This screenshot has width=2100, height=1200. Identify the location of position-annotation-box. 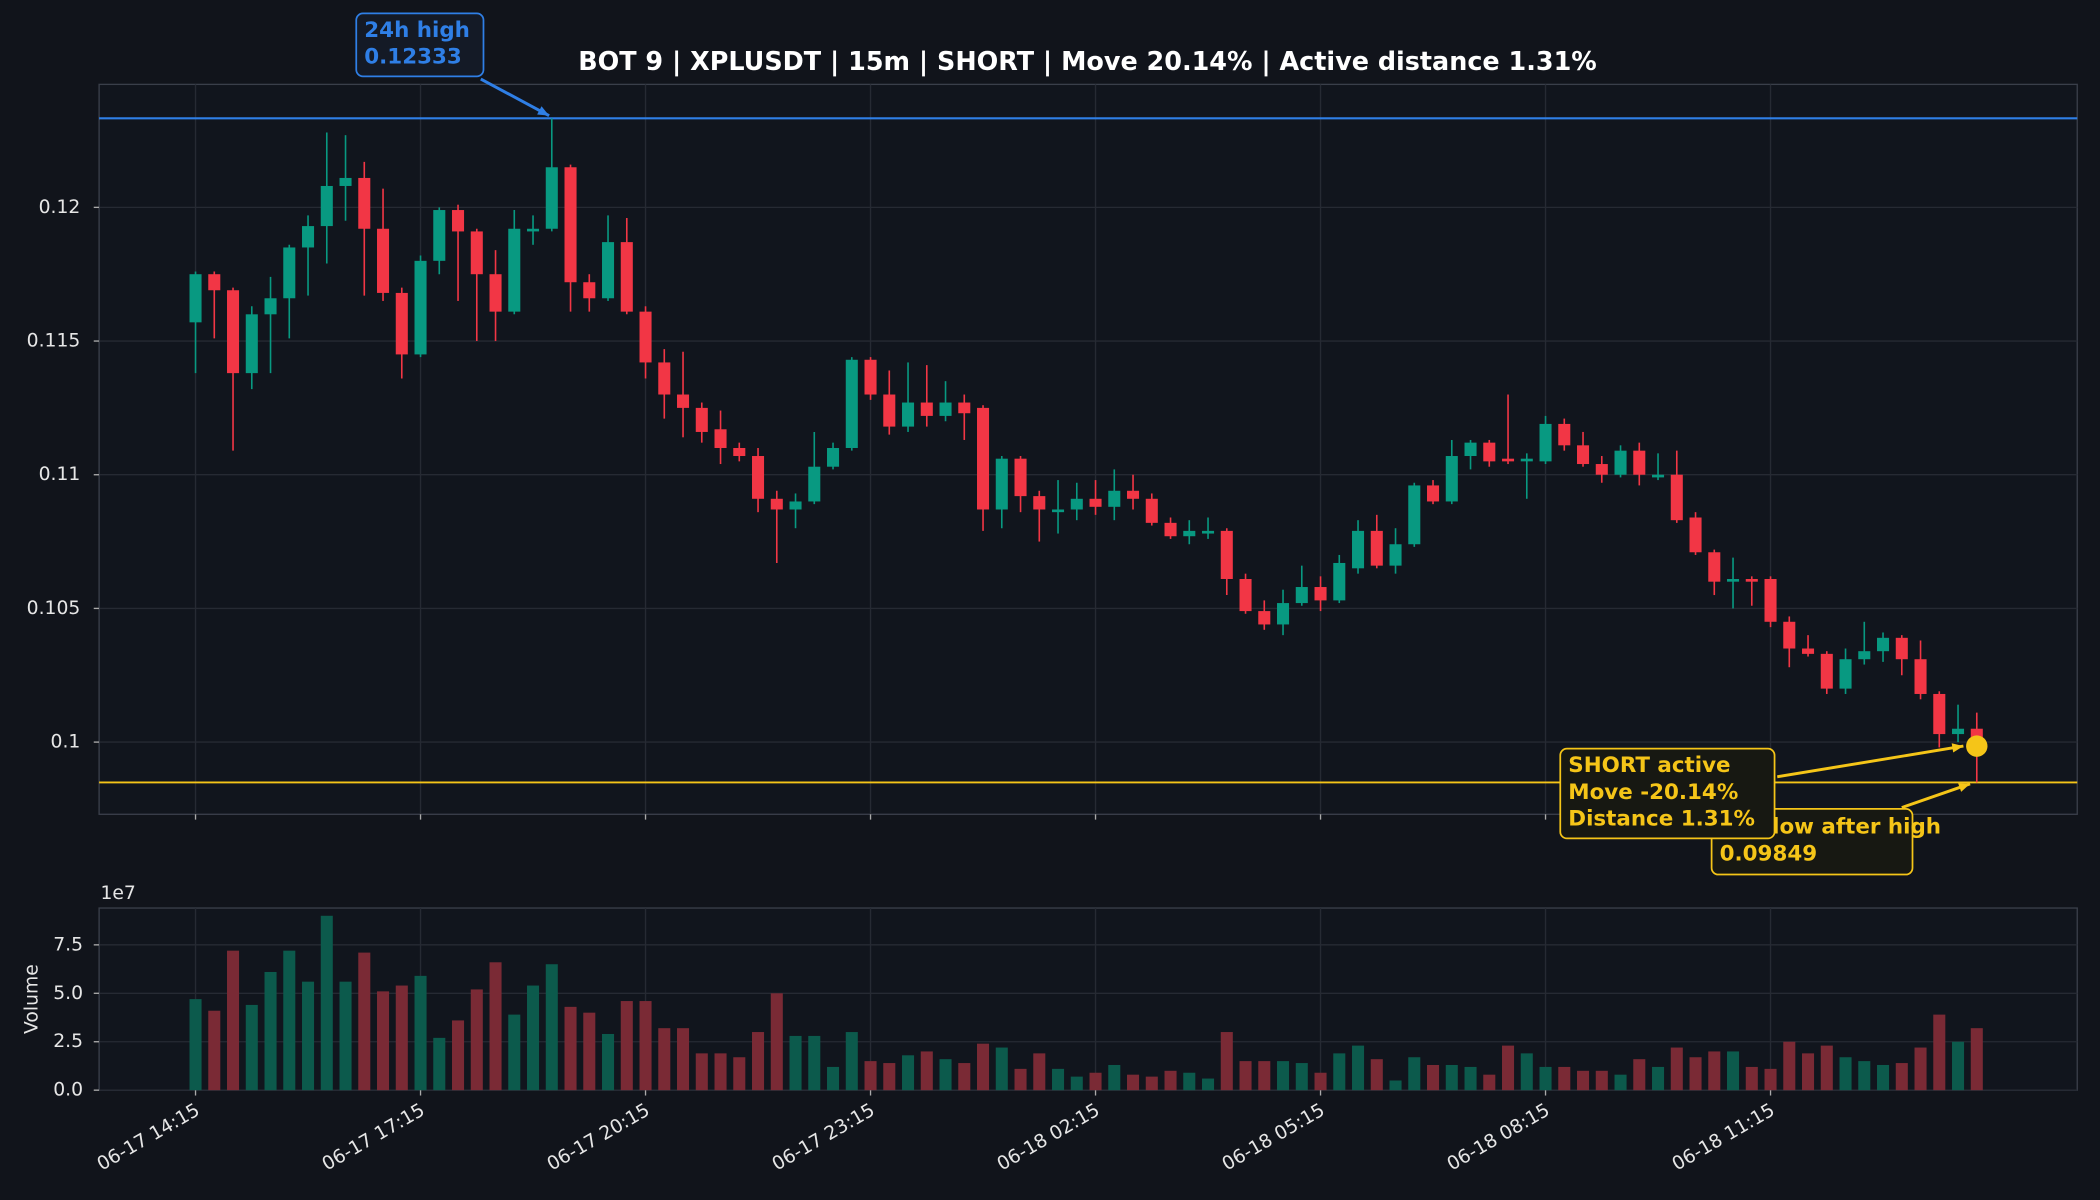
(1667, 793).